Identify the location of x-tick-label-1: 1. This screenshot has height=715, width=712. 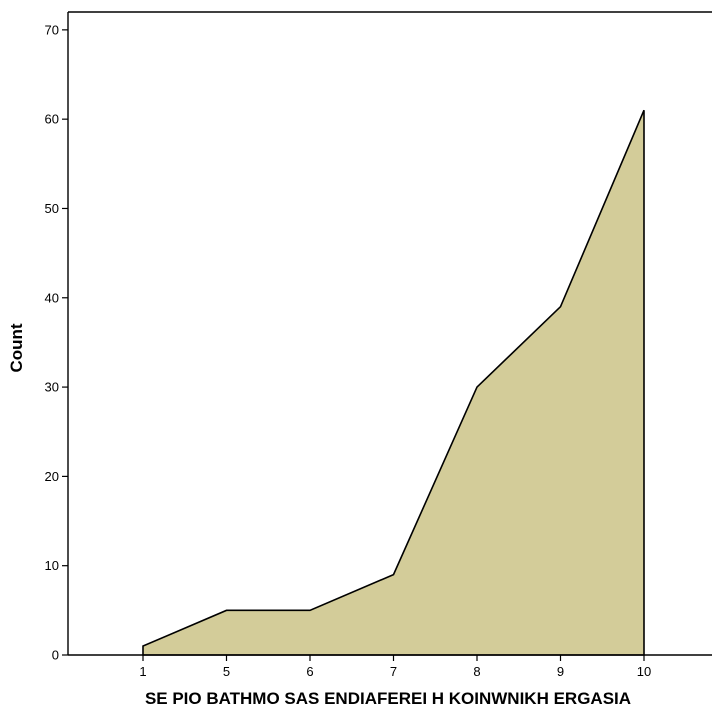
(142, 671).